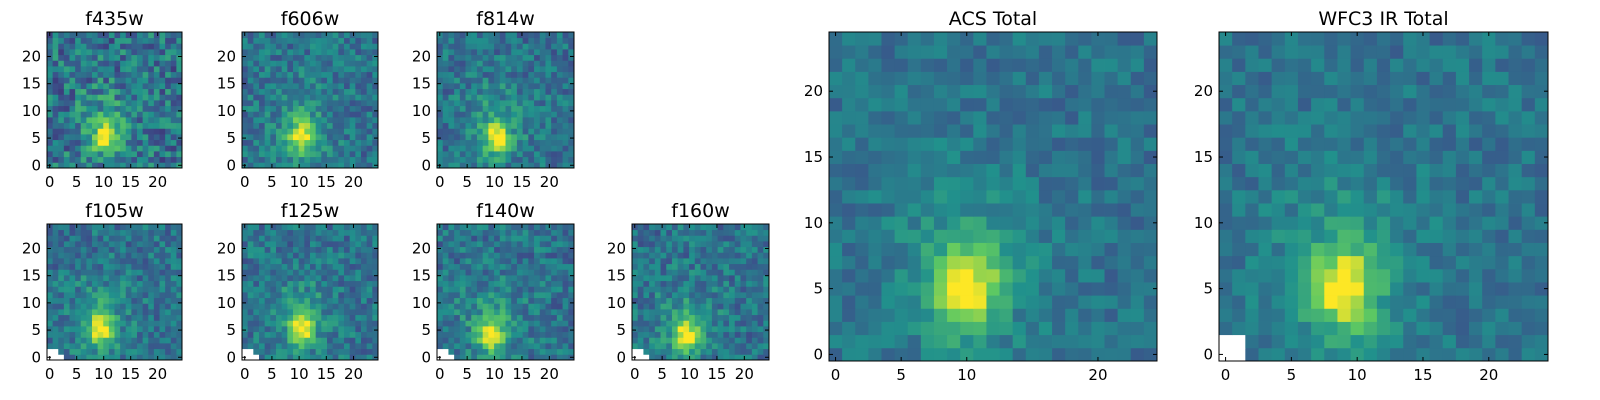 Image resolution: width=1600 pixels, height=400 pixels. What do you see at coordinates (77, 182) in the screenshot?
I see `x-tick-label: 5` at bounding box center [77, 182].